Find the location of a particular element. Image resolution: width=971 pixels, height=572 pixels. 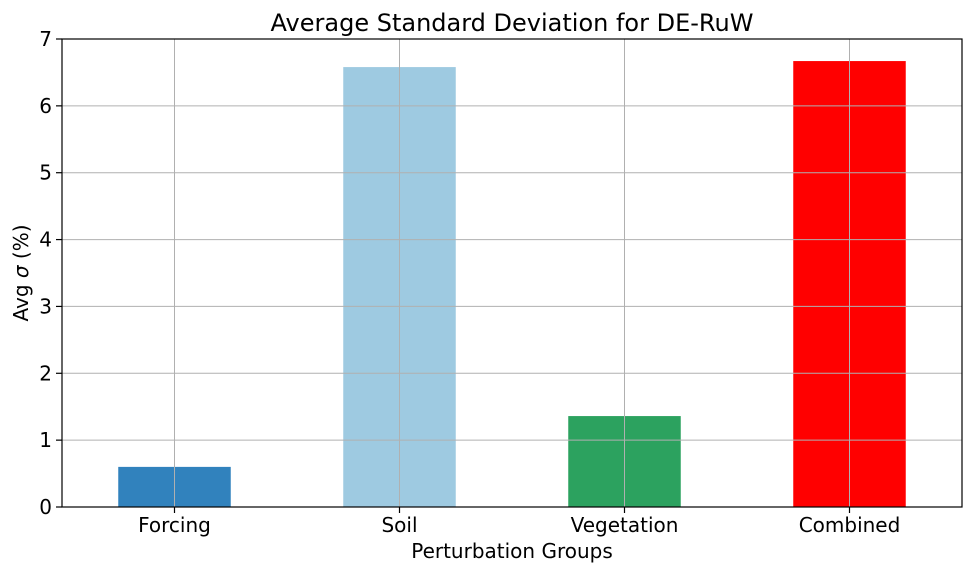

y-tick-label: 0 is located at coordinates (45, 507).